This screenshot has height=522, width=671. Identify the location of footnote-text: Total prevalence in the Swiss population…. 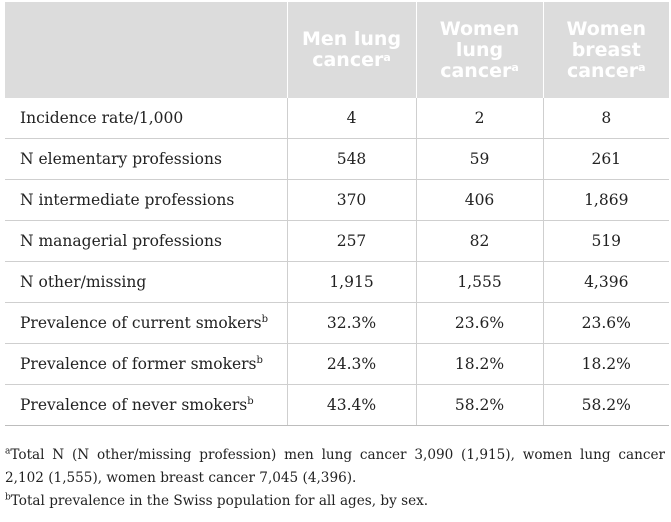
(219, 501).